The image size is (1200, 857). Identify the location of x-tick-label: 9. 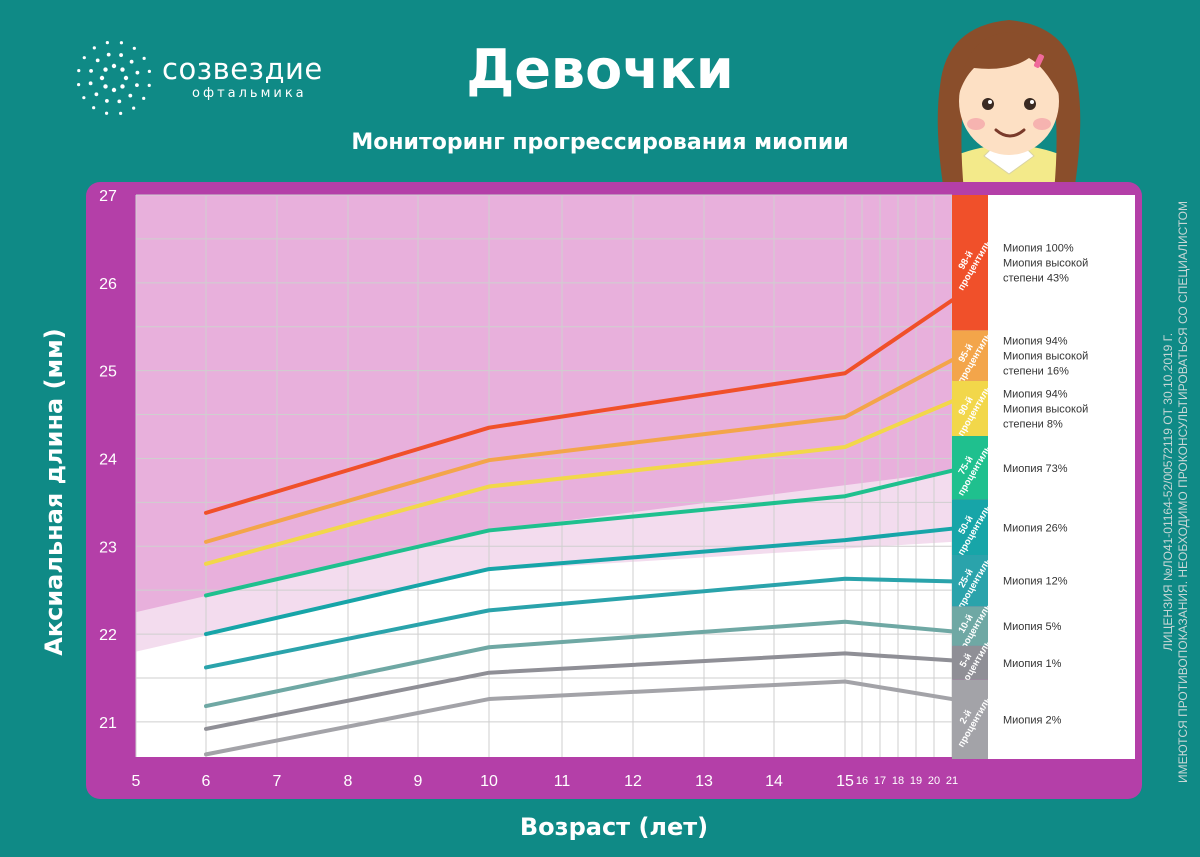
(418, 781).